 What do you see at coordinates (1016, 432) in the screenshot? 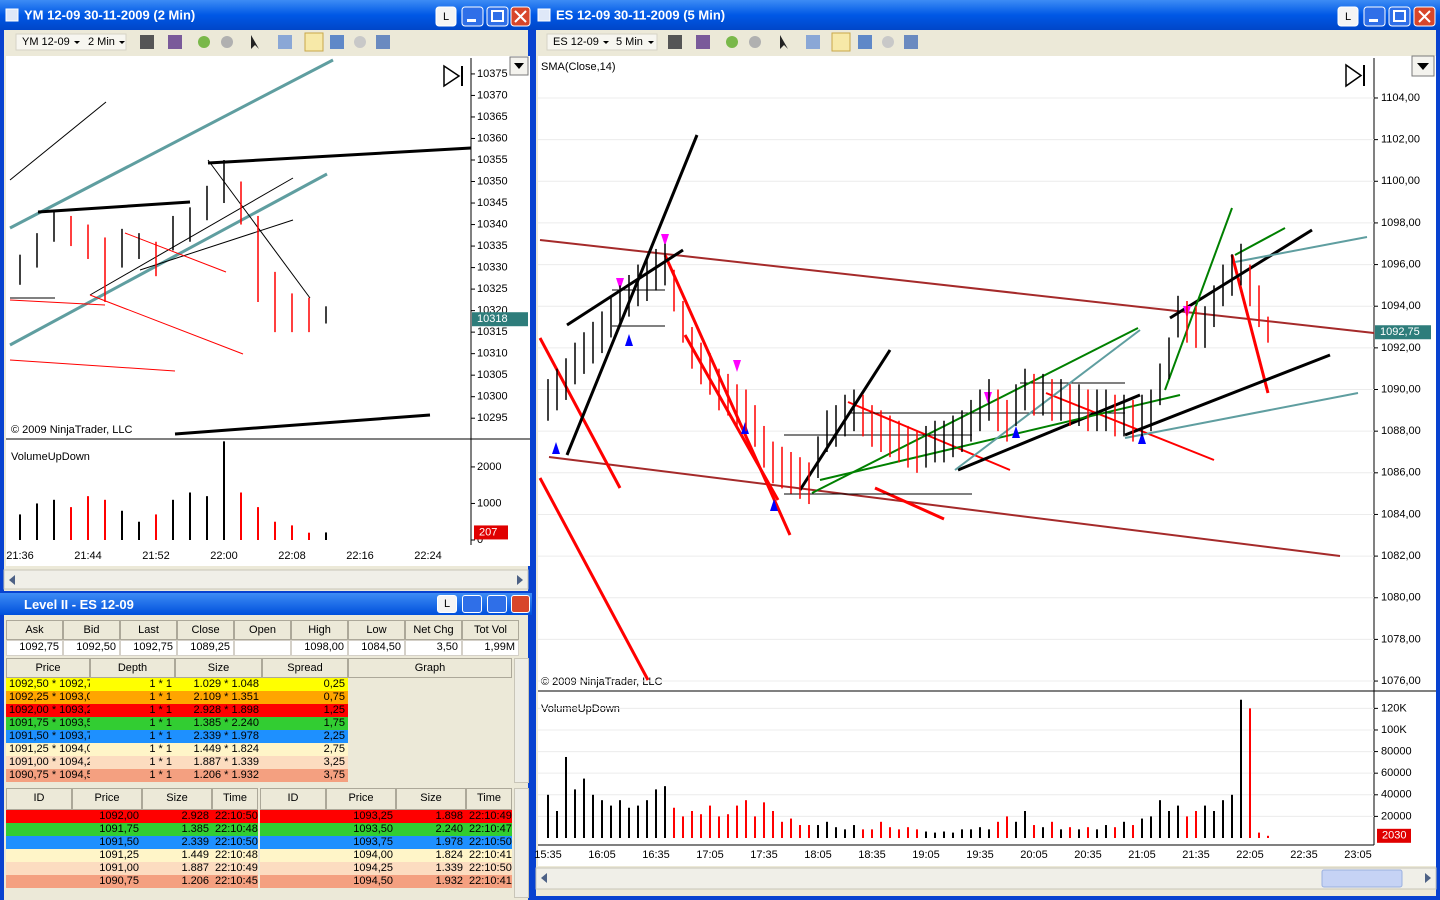
I see `buy-arrow` at bounding box center [1016, 432].